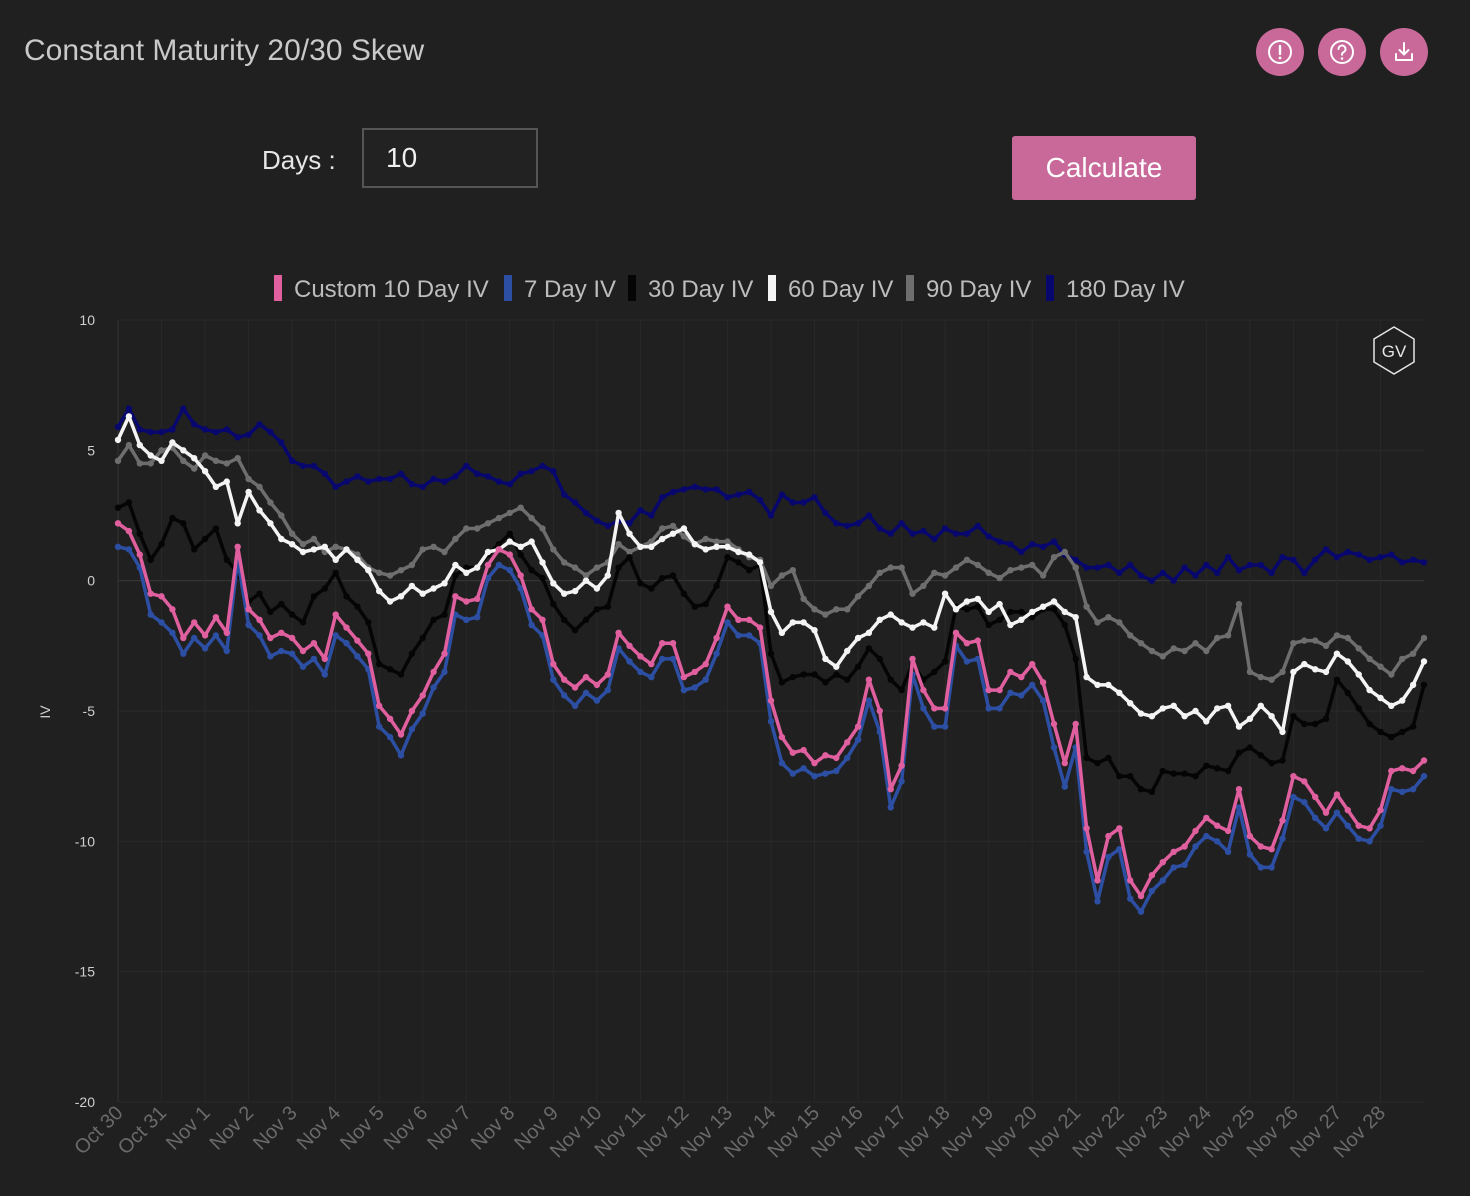 Image resolution: width=1470 pixels, height=1196 pixels. I want to click on legend-item: 30 Day IV, so click(690, 289).